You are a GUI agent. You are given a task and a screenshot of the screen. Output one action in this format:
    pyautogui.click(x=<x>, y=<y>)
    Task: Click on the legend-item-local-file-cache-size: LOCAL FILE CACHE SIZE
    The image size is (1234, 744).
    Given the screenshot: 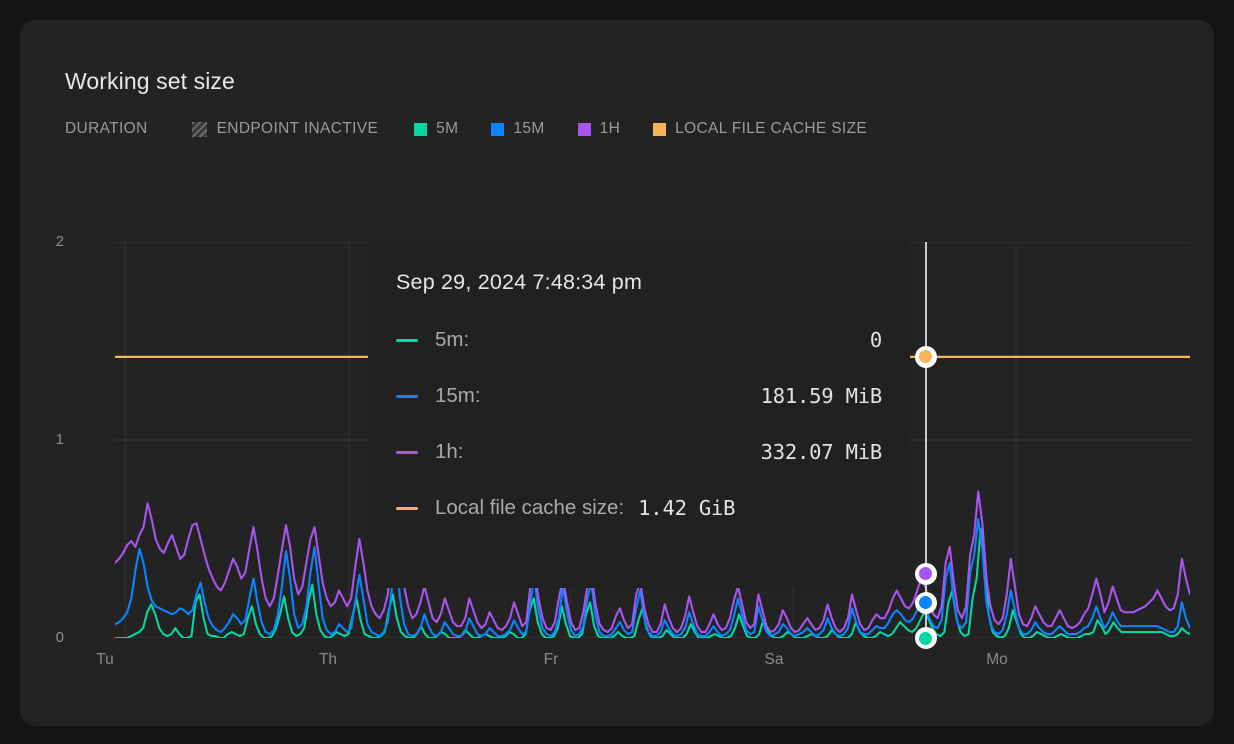 What is the action you would take?
    pyautogui.click(x=760, y=129)
    